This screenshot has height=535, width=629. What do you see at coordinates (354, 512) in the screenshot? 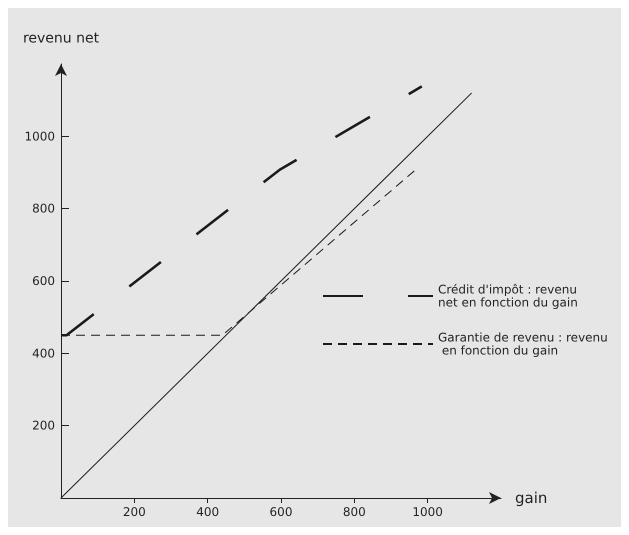
I see `x-tick-label: 800` at bounding box center [354, 512].